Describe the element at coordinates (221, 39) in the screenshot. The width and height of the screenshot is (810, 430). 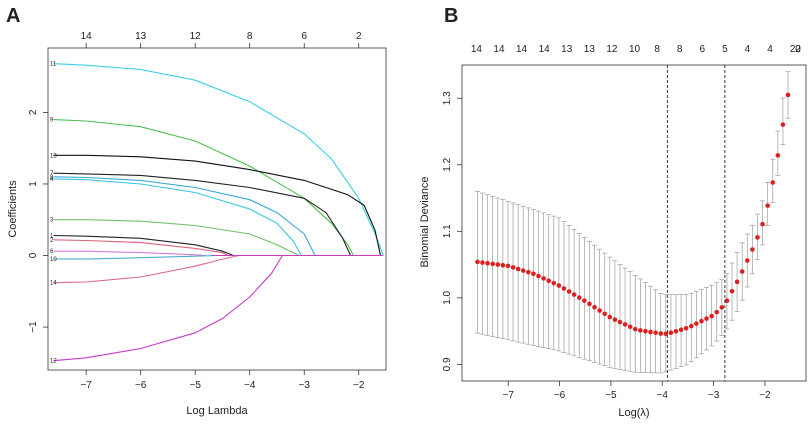
I see `panel-a-top-axis: 14 13 12 8 6 2` at that location.